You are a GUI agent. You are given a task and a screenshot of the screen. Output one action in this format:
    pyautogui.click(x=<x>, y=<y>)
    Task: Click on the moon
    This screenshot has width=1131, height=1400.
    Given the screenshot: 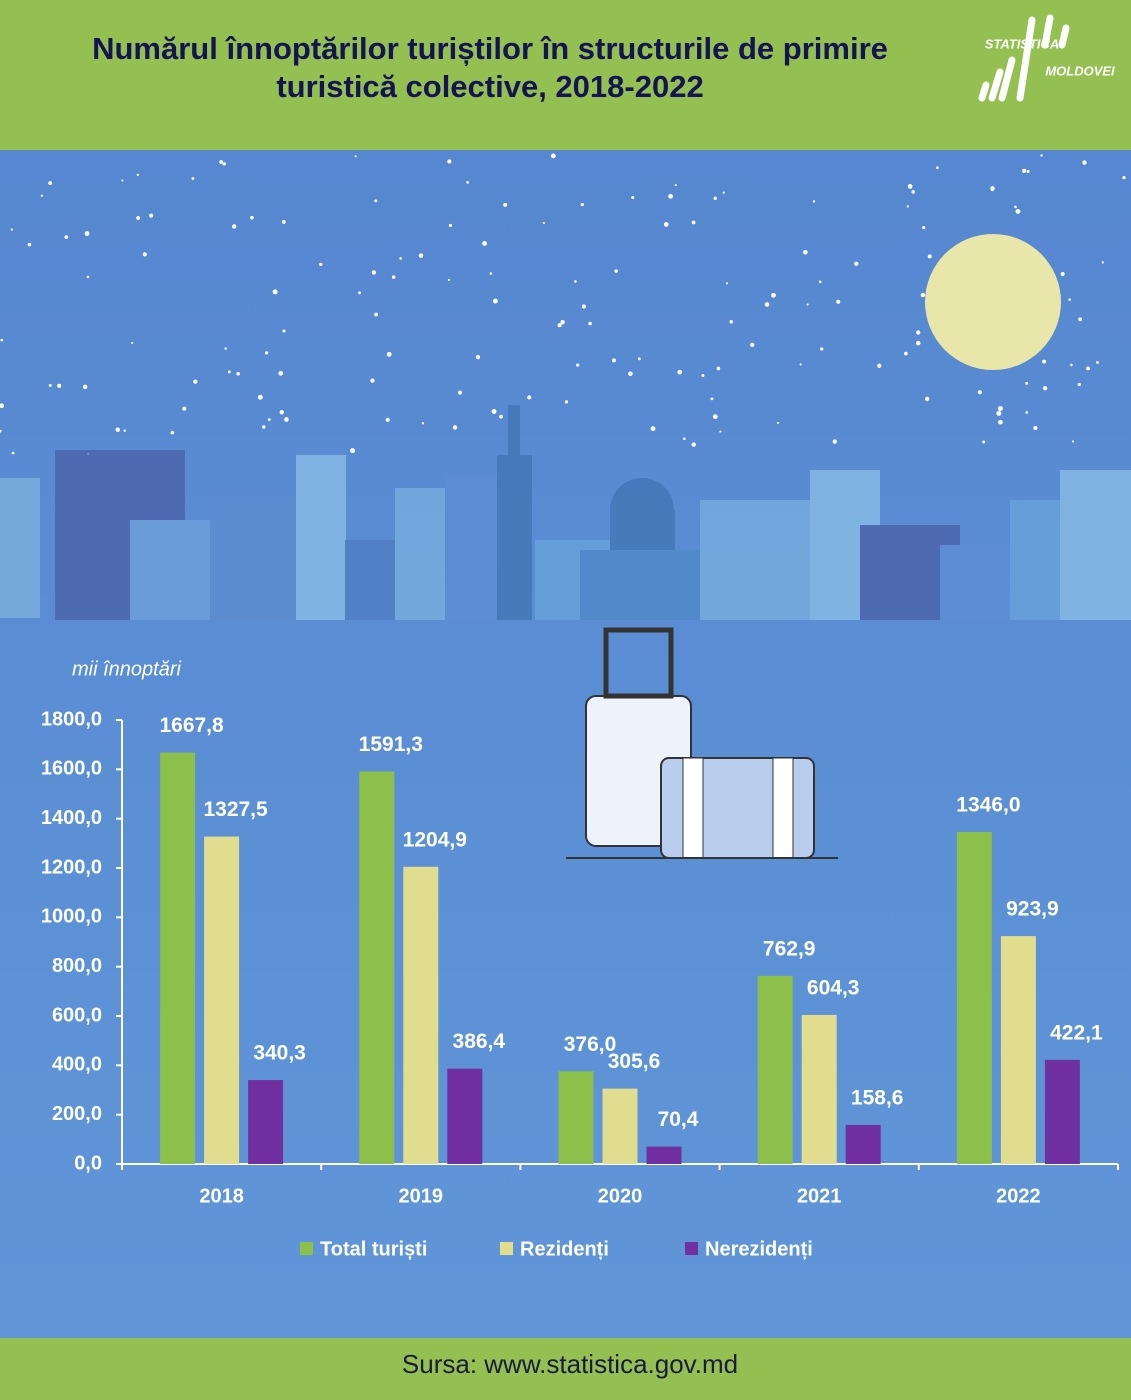 What is the action you would take?
    pyautogui.click(x=993, y=302)
    